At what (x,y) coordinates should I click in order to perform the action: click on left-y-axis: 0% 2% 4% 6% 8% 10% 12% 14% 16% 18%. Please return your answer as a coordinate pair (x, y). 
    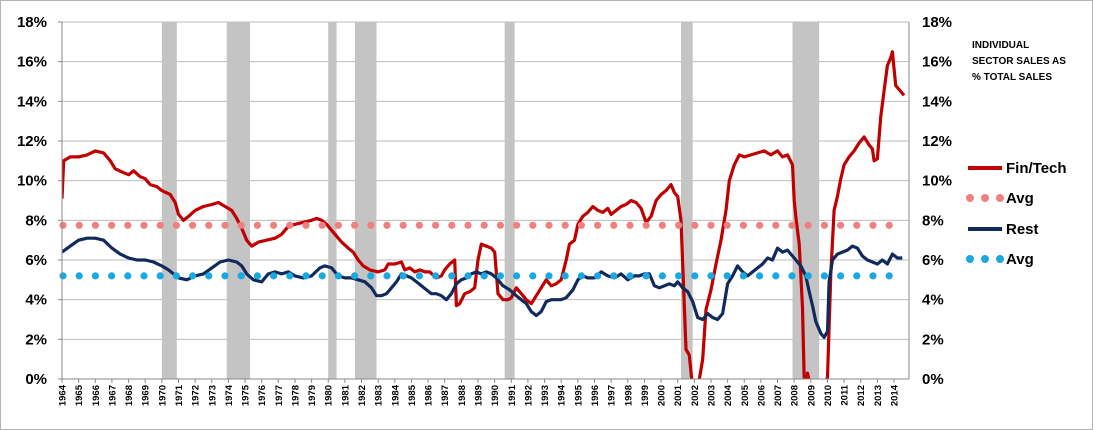
    Looking at the image, I should click on (39, 201).